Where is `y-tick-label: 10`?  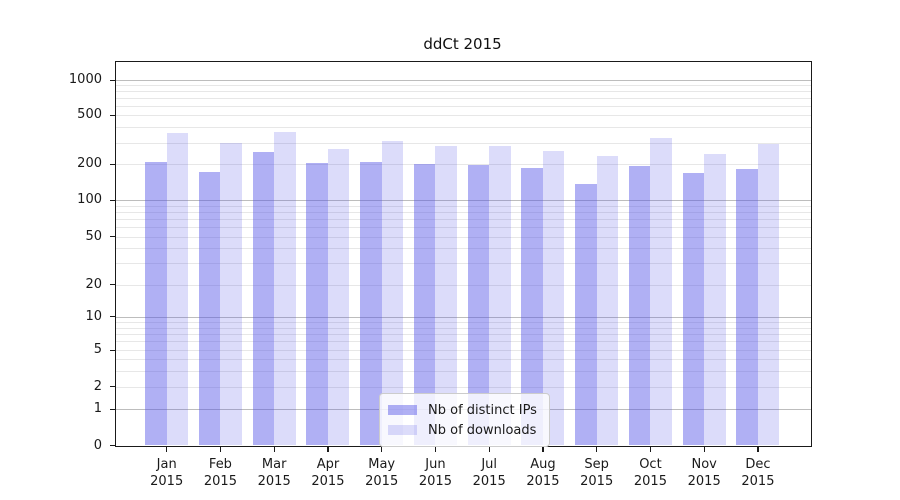 y-tick-label: 10 is located at coordinates (93, 316).